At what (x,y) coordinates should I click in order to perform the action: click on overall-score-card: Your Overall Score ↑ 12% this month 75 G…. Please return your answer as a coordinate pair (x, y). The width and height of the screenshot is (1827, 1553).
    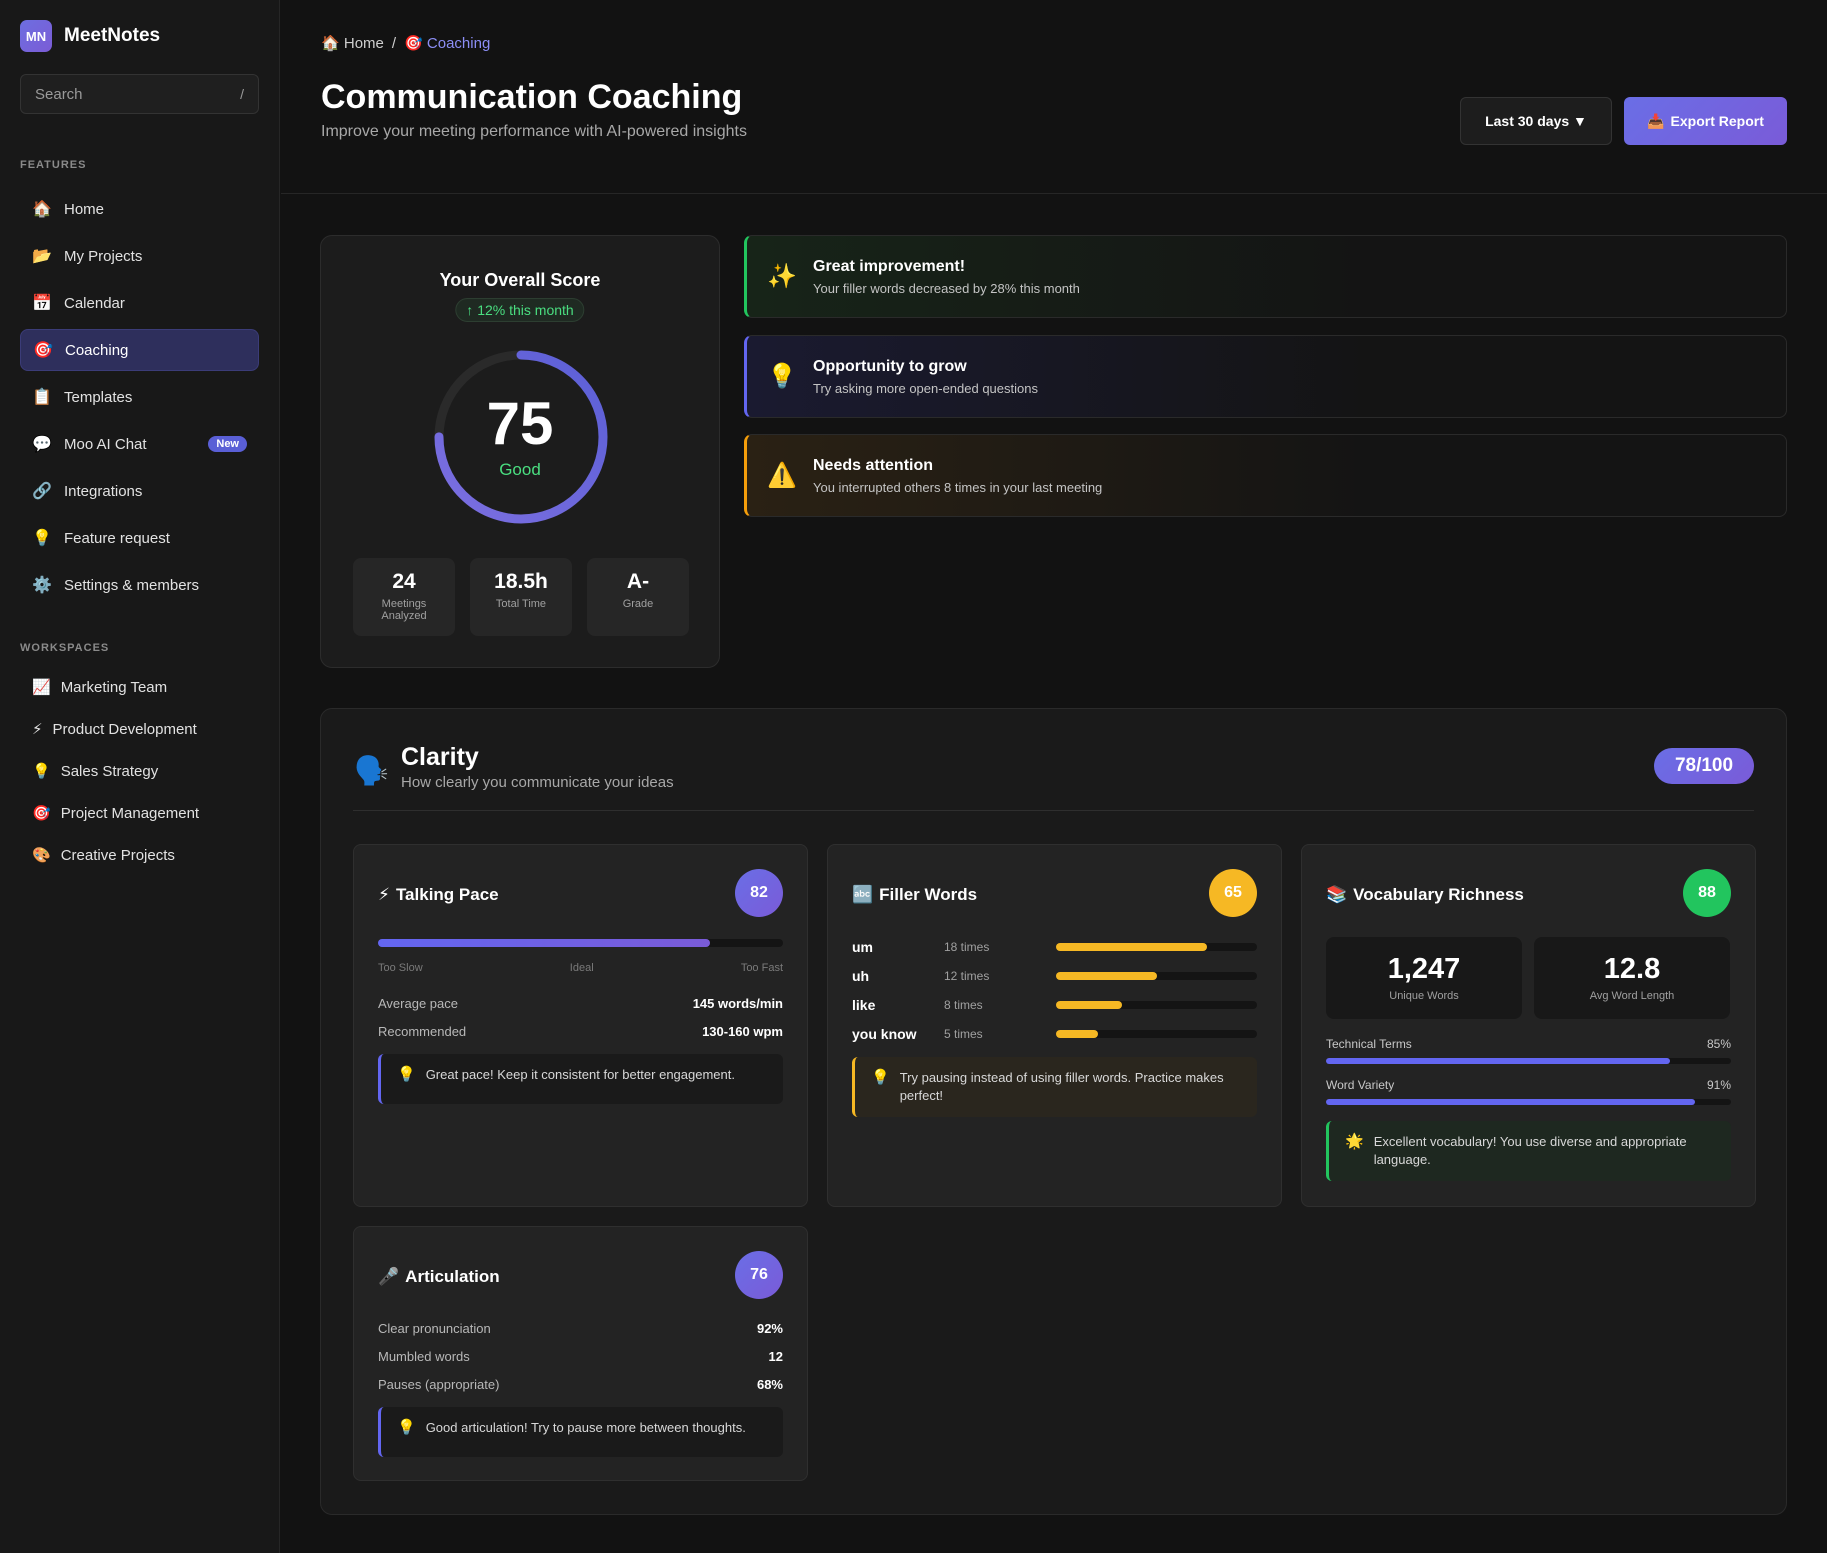
    Looking at the image, I should click on (520, 451).